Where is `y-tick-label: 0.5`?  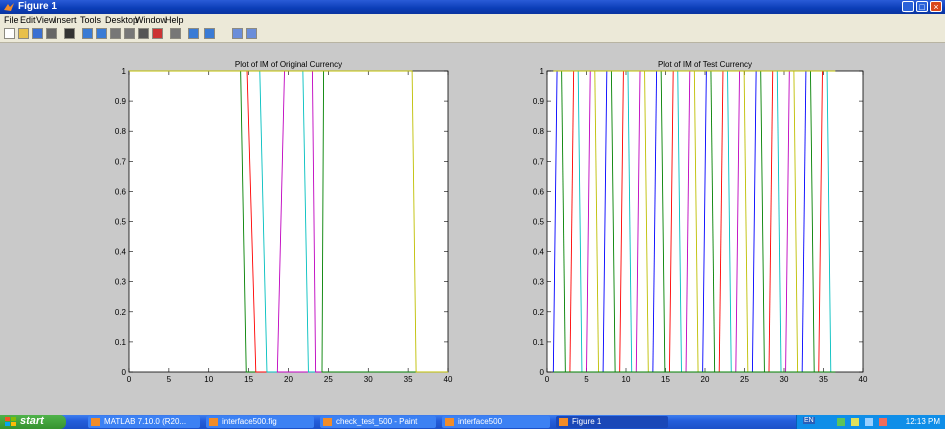
y-tick-label: 0.5 is located at coordinates (539, 222).